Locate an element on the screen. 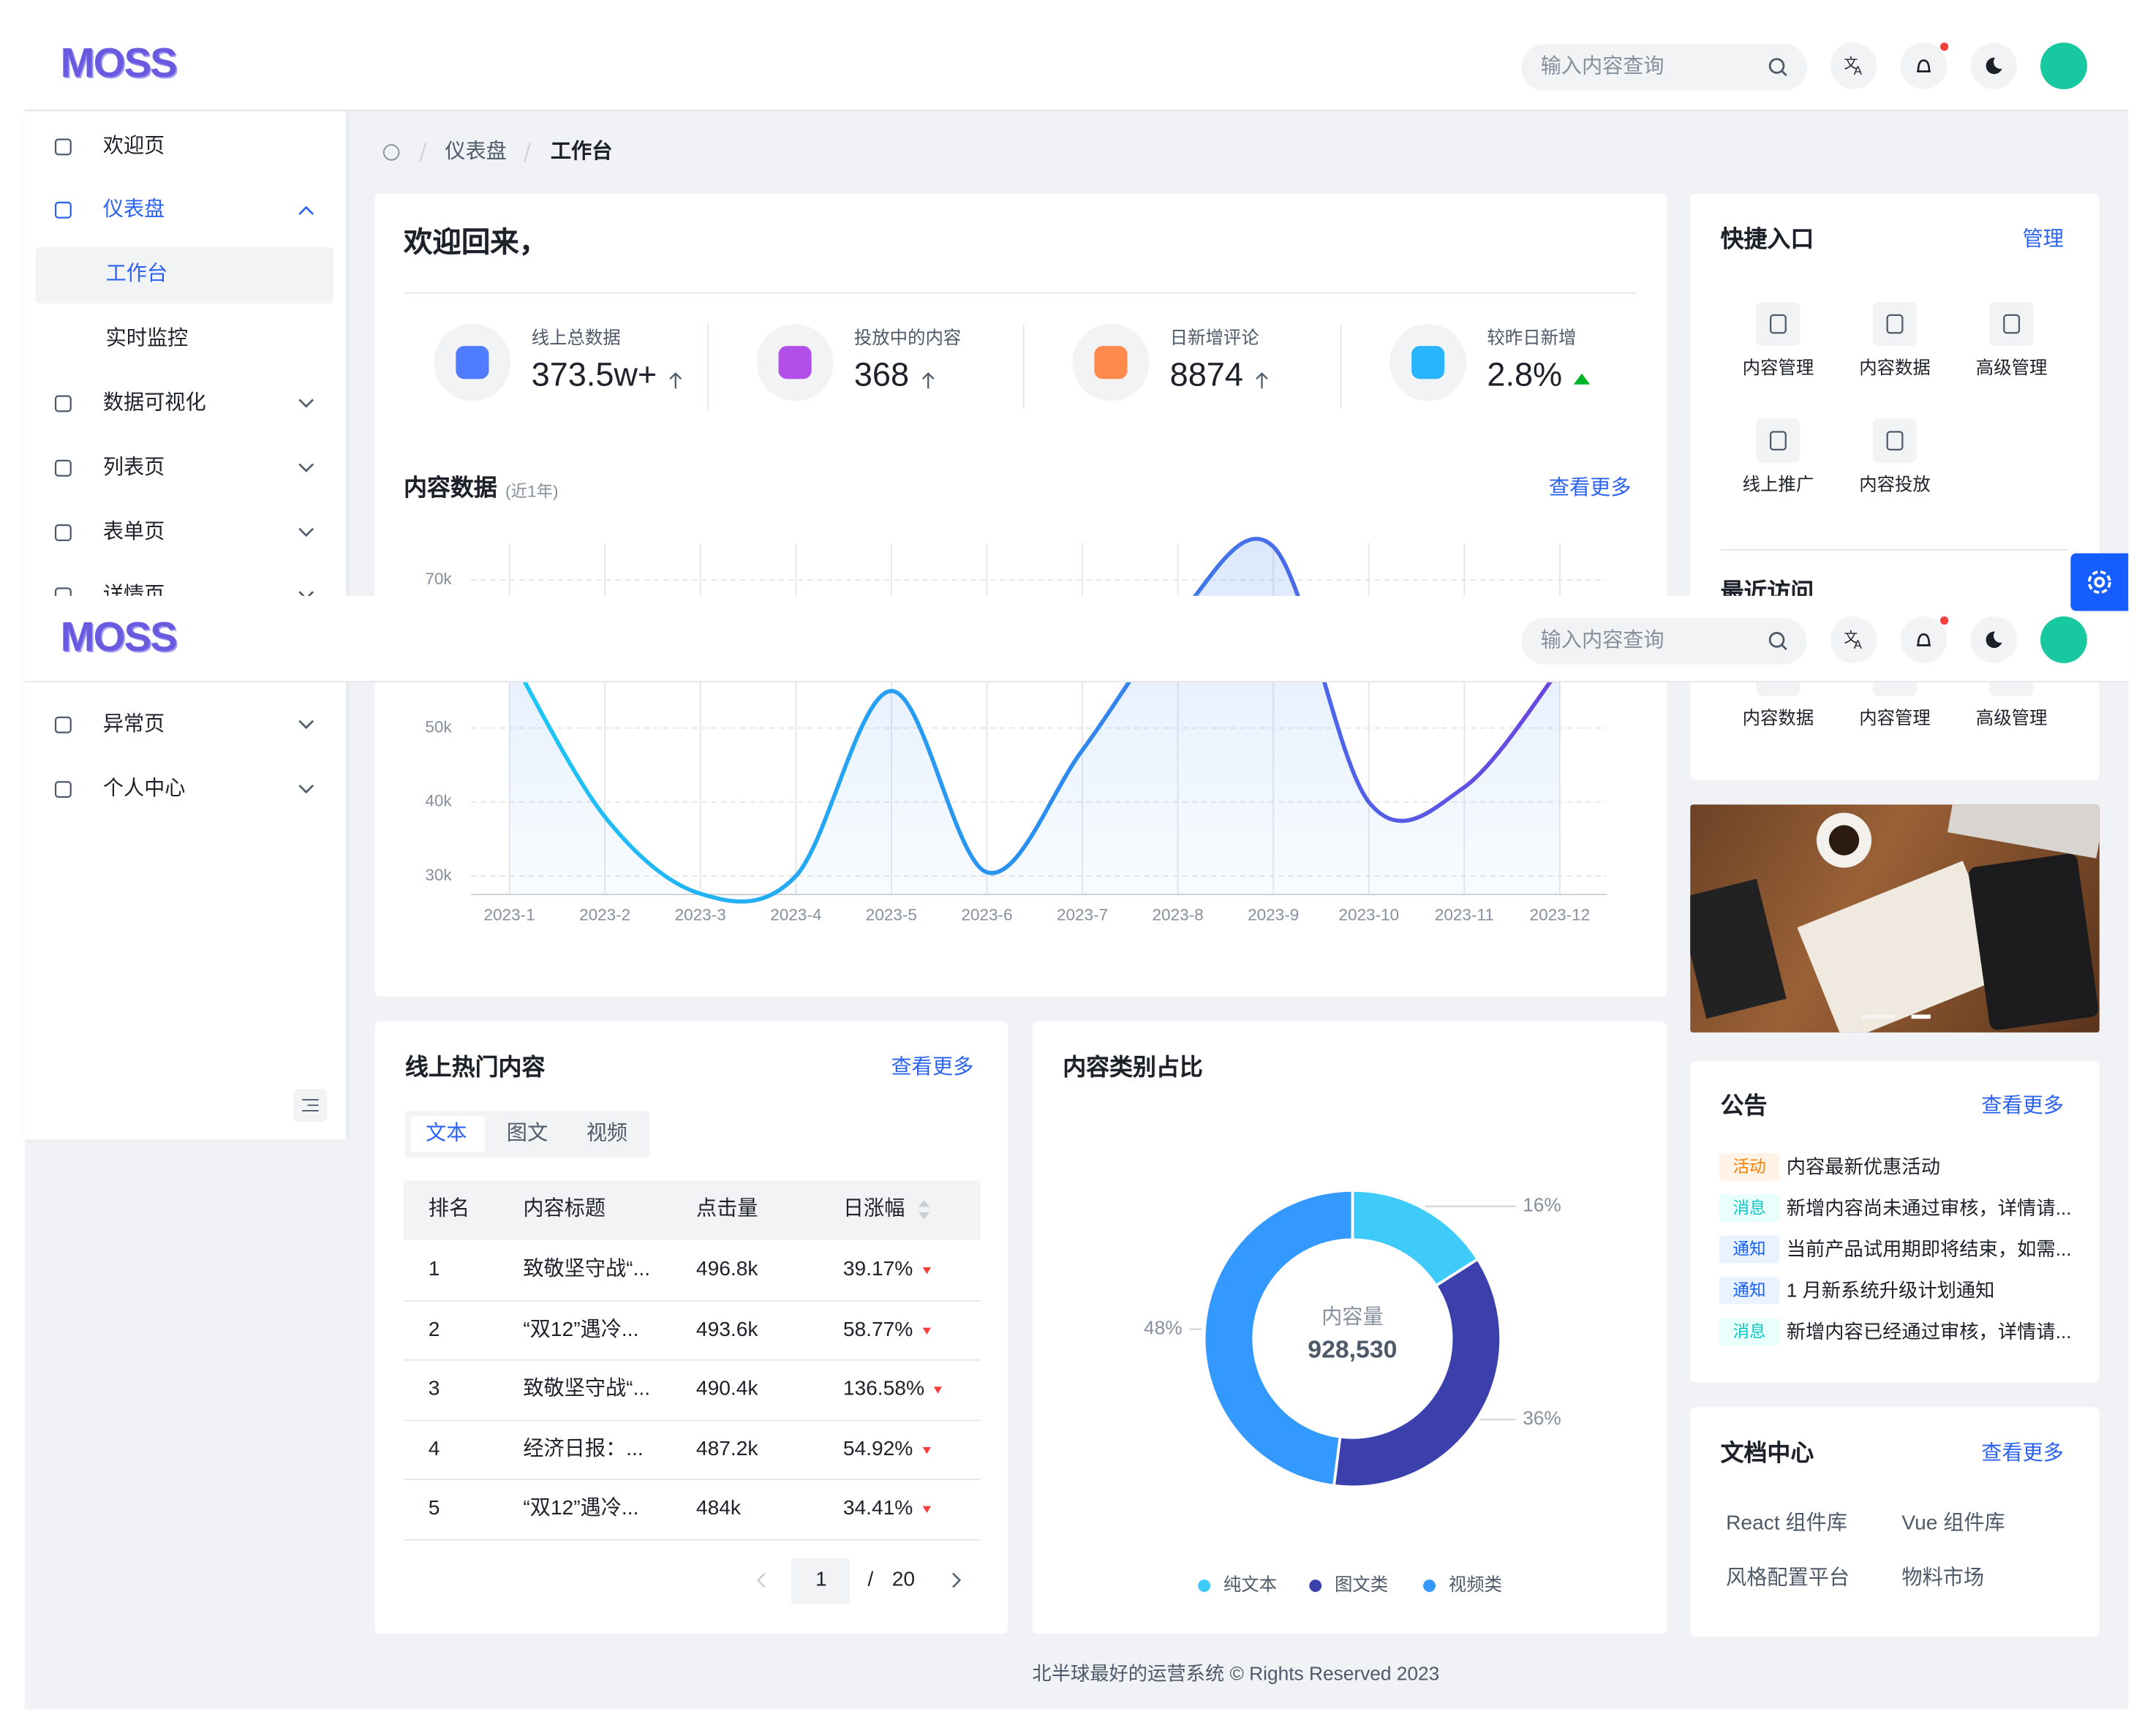 Image resolution: width=2153 pixels, height=1736 pixels. menu-selected-bg is located at coordinates (184, 274).